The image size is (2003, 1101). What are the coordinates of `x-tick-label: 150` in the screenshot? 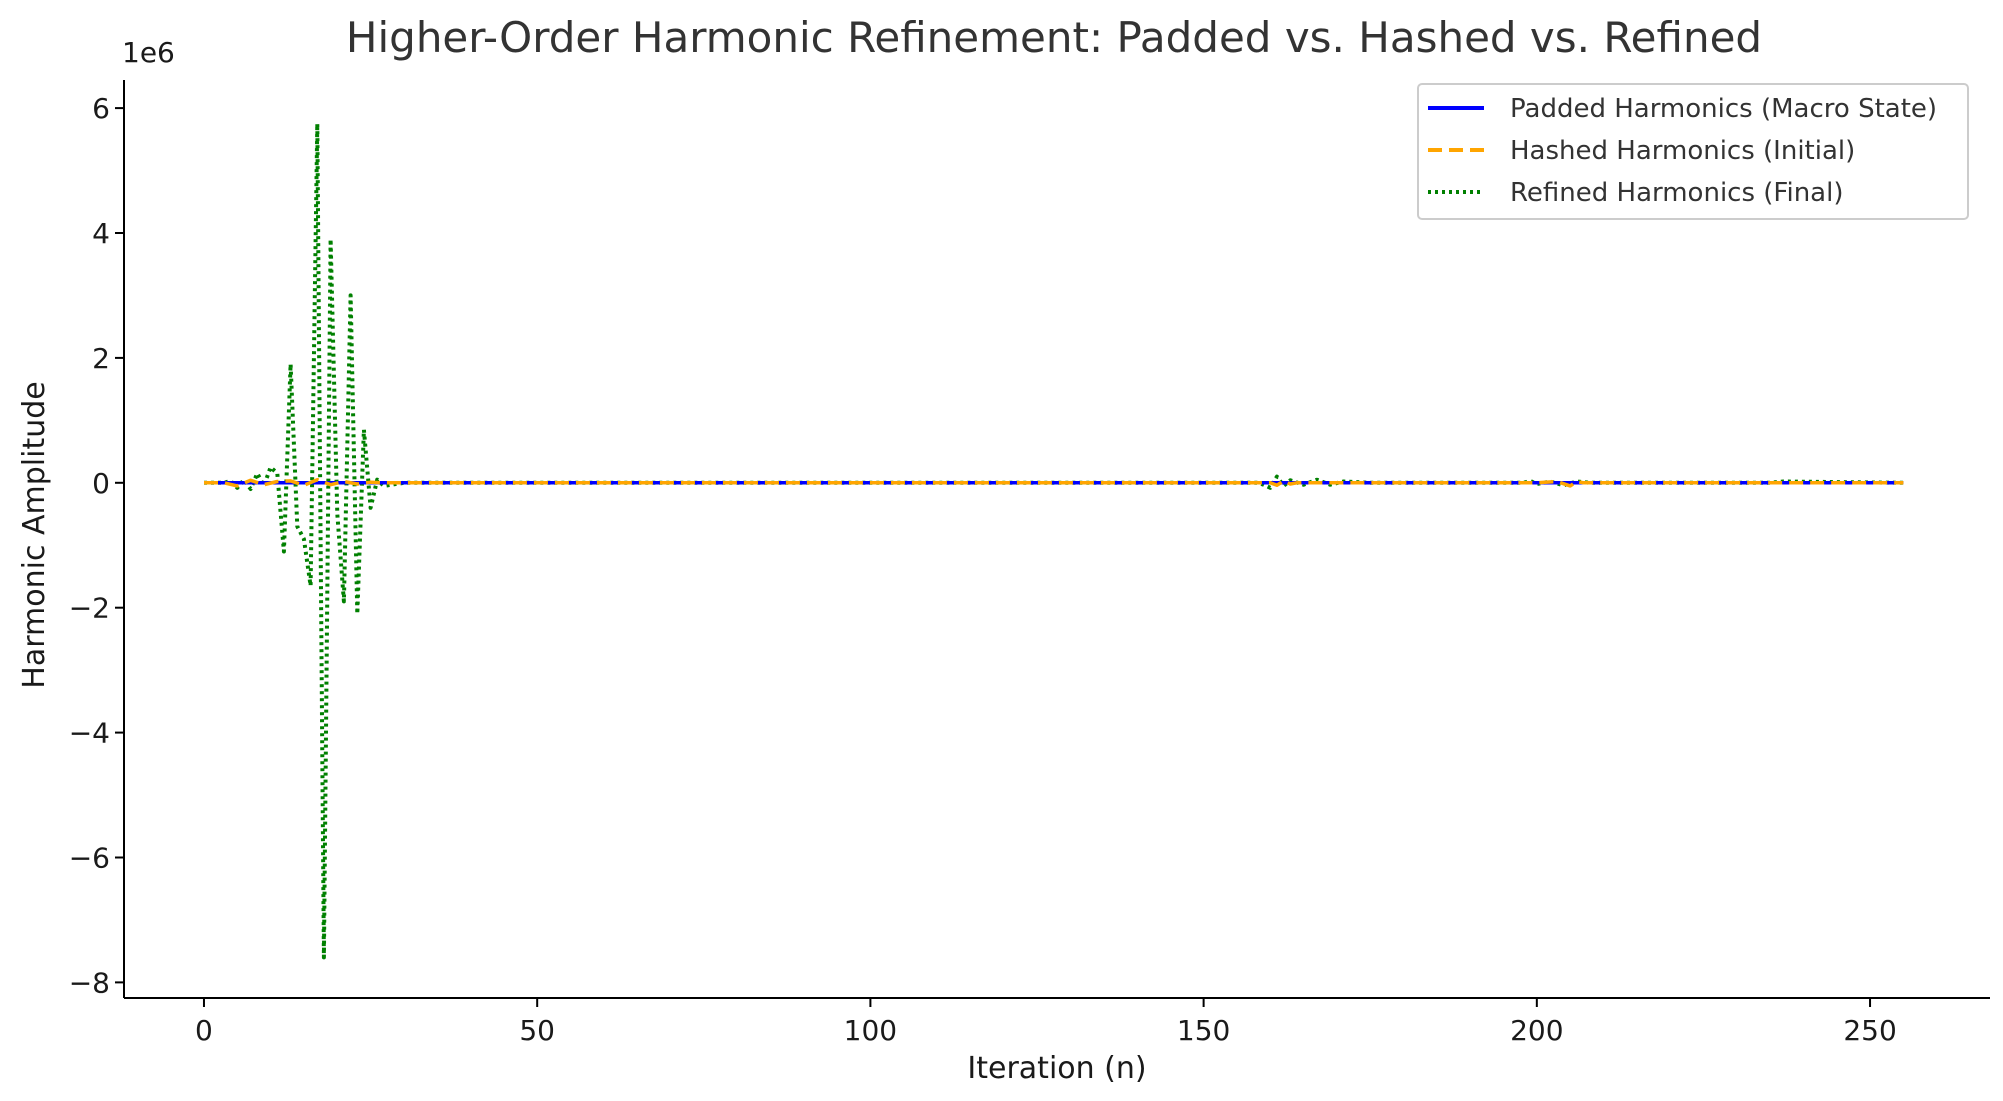 It's located at (1203, 1030).